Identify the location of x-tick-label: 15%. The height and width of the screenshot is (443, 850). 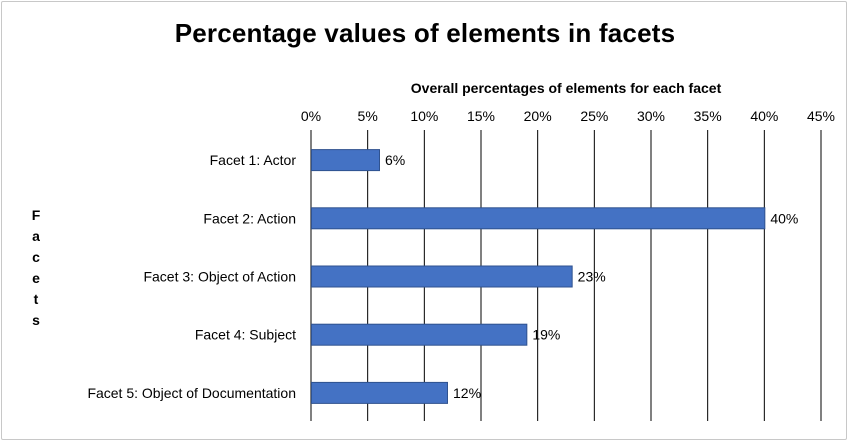
(481, 116).